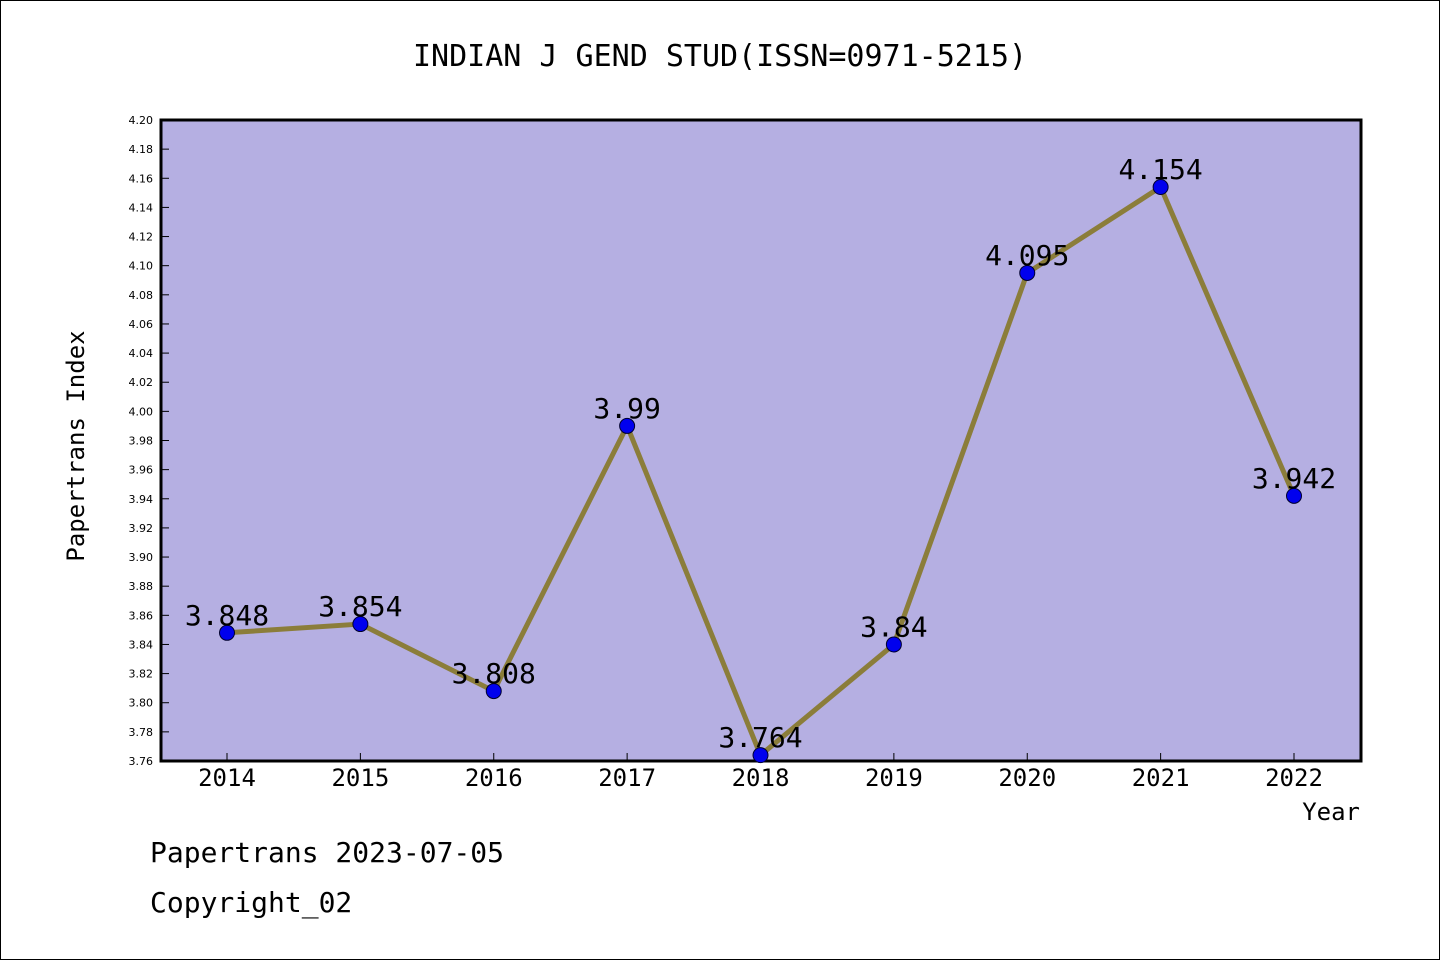  What do you see at coordinates (141, 761) in the screenshot?
I see `y-tick-label: 3.76` at bounding box center [141, 761].